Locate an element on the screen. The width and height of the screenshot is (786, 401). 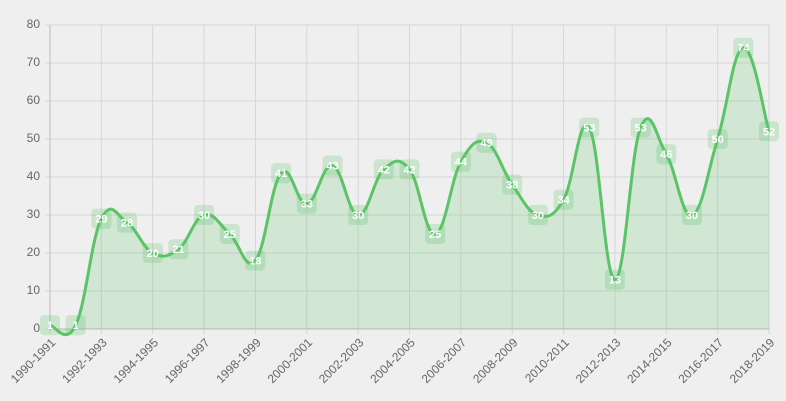
data-label: 13 is located at coordinates (615, 281).